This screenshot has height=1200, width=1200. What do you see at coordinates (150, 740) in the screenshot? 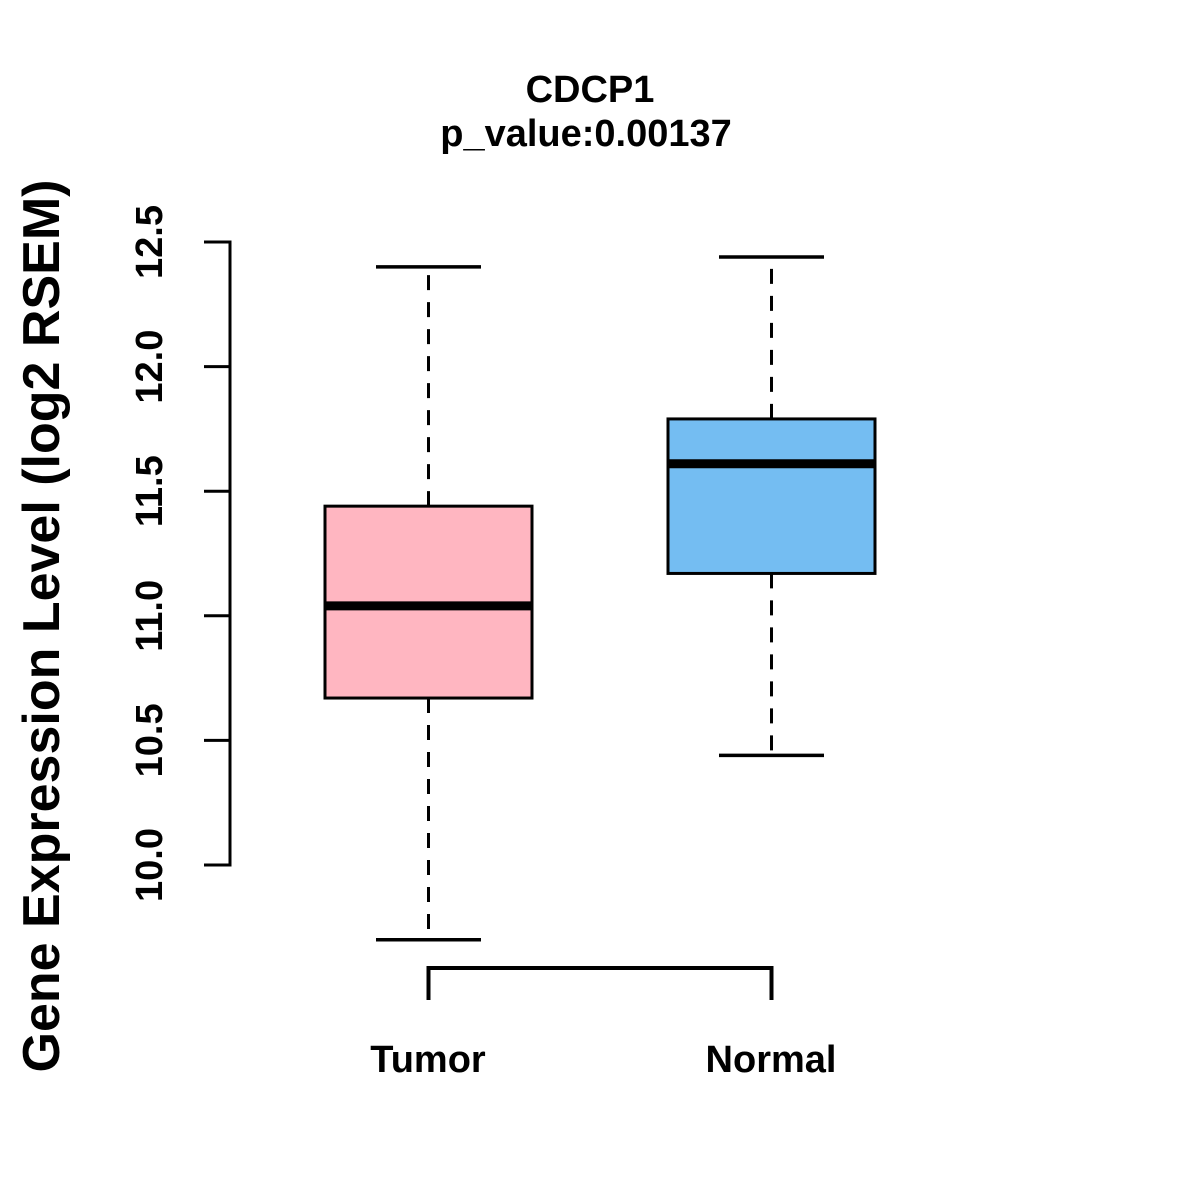
I see `y-tick-label: 10.5` at bounding box center [150, 740].